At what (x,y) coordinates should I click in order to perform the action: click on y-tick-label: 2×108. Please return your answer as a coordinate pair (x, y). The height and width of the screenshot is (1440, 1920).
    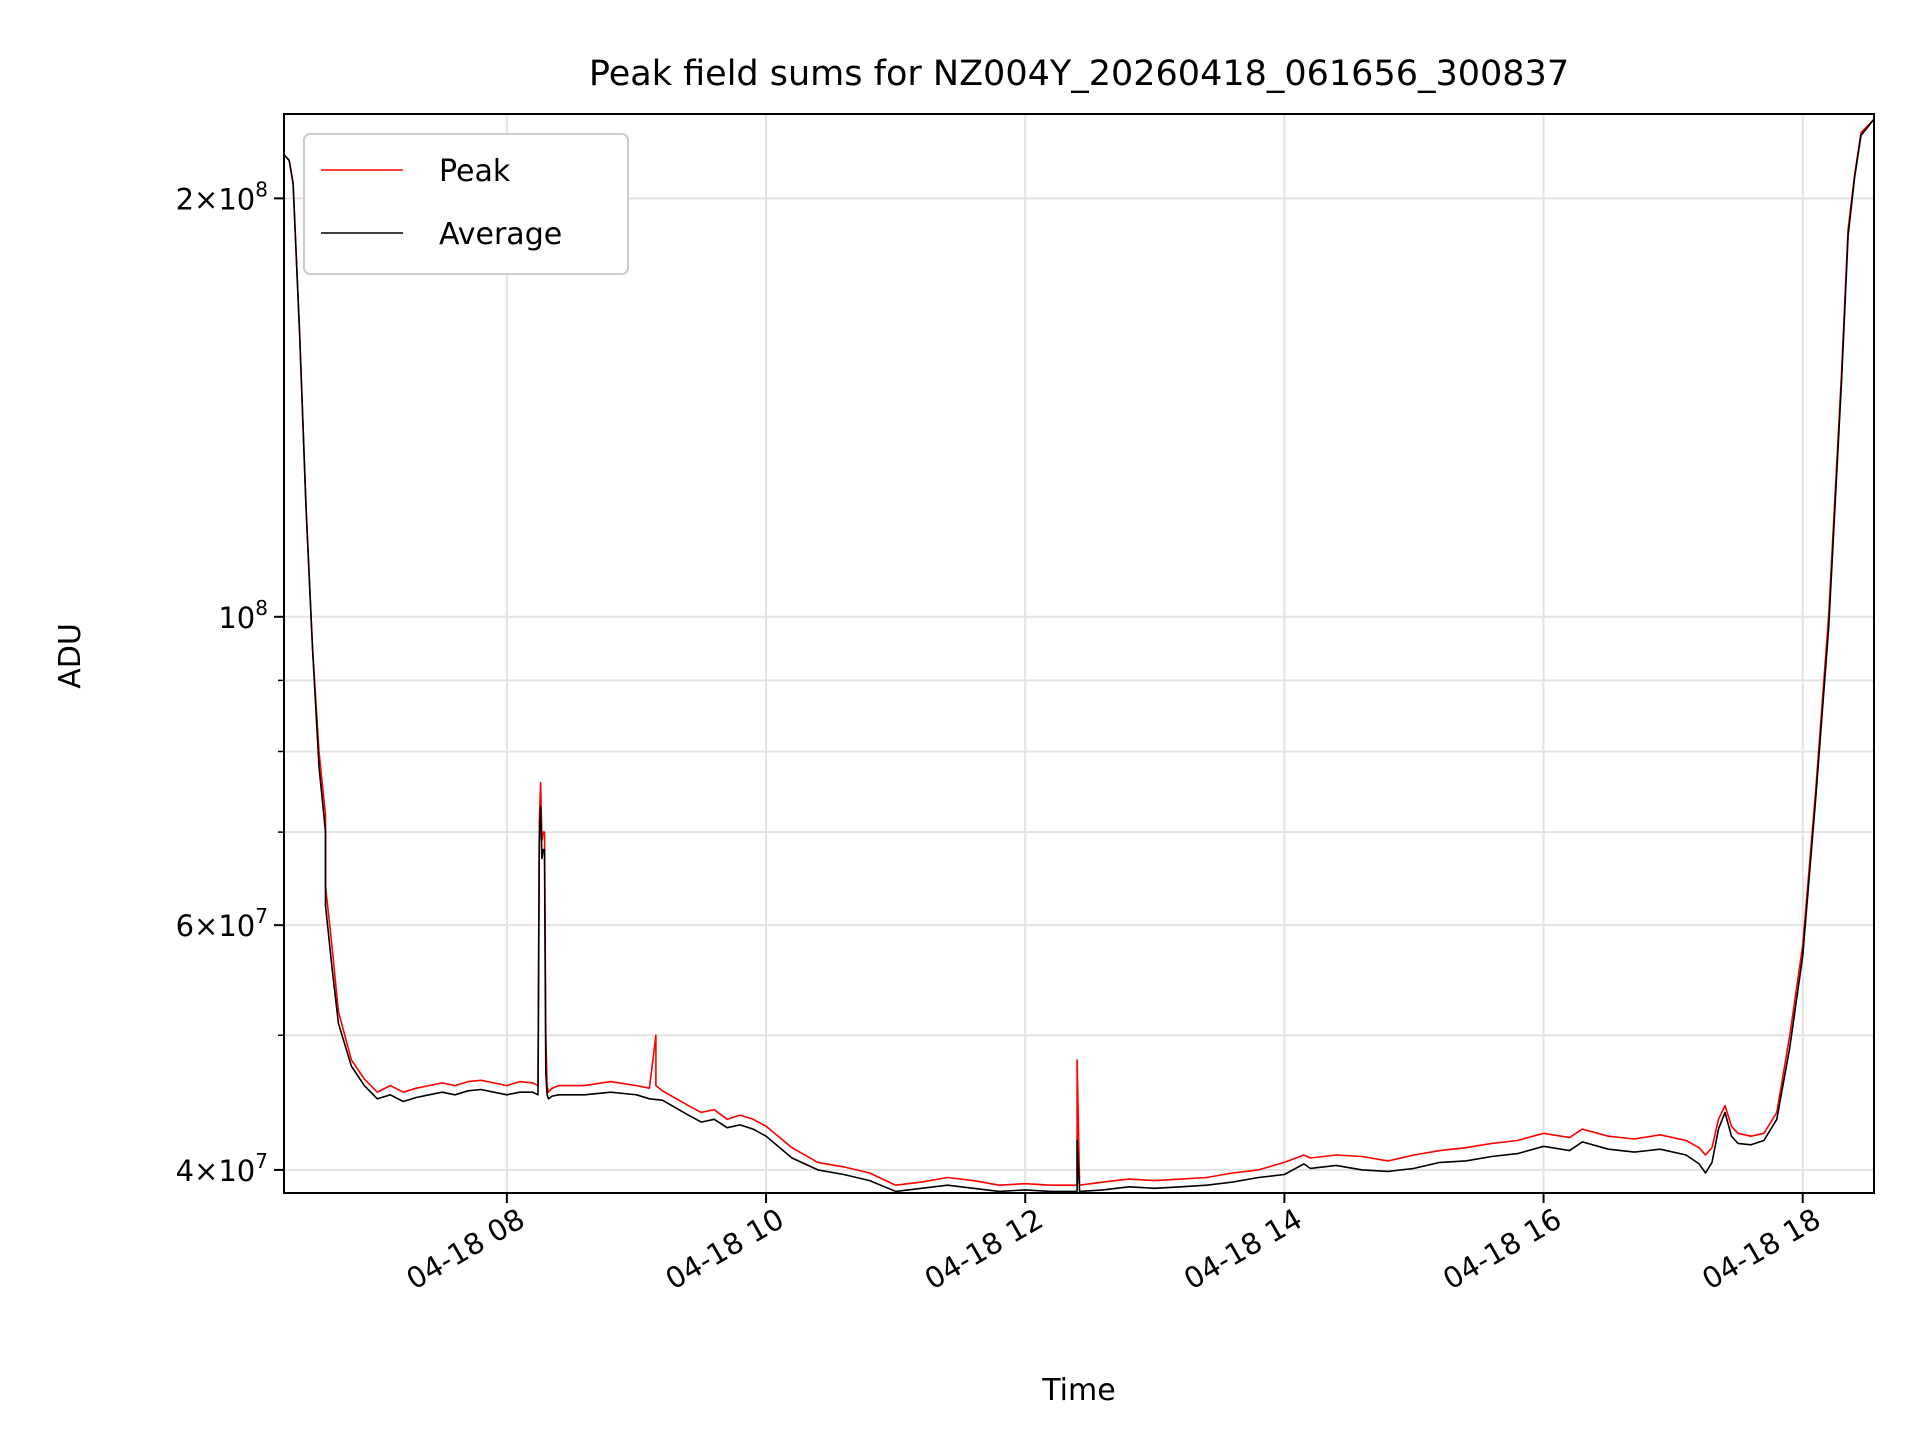
    Looking at the image, I should click on (222, 196).